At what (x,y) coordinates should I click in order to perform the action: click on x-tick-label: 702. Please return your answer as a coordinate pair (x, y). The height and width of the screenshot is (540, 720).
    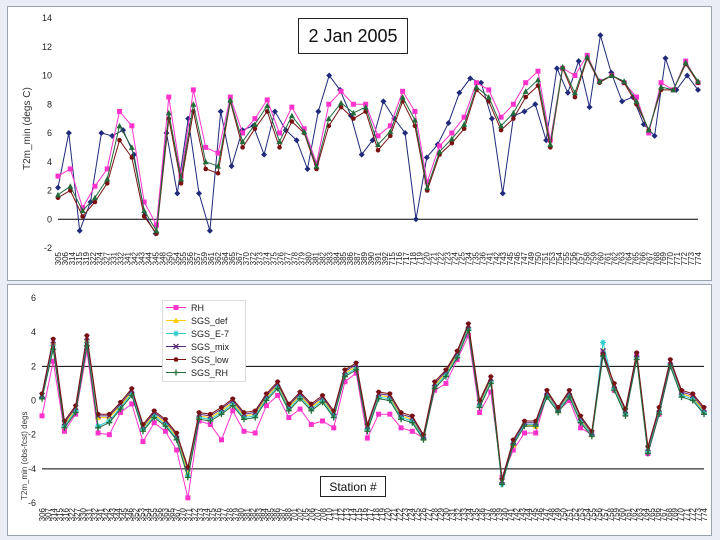
    Looking at the image, I should click on (300, 514).